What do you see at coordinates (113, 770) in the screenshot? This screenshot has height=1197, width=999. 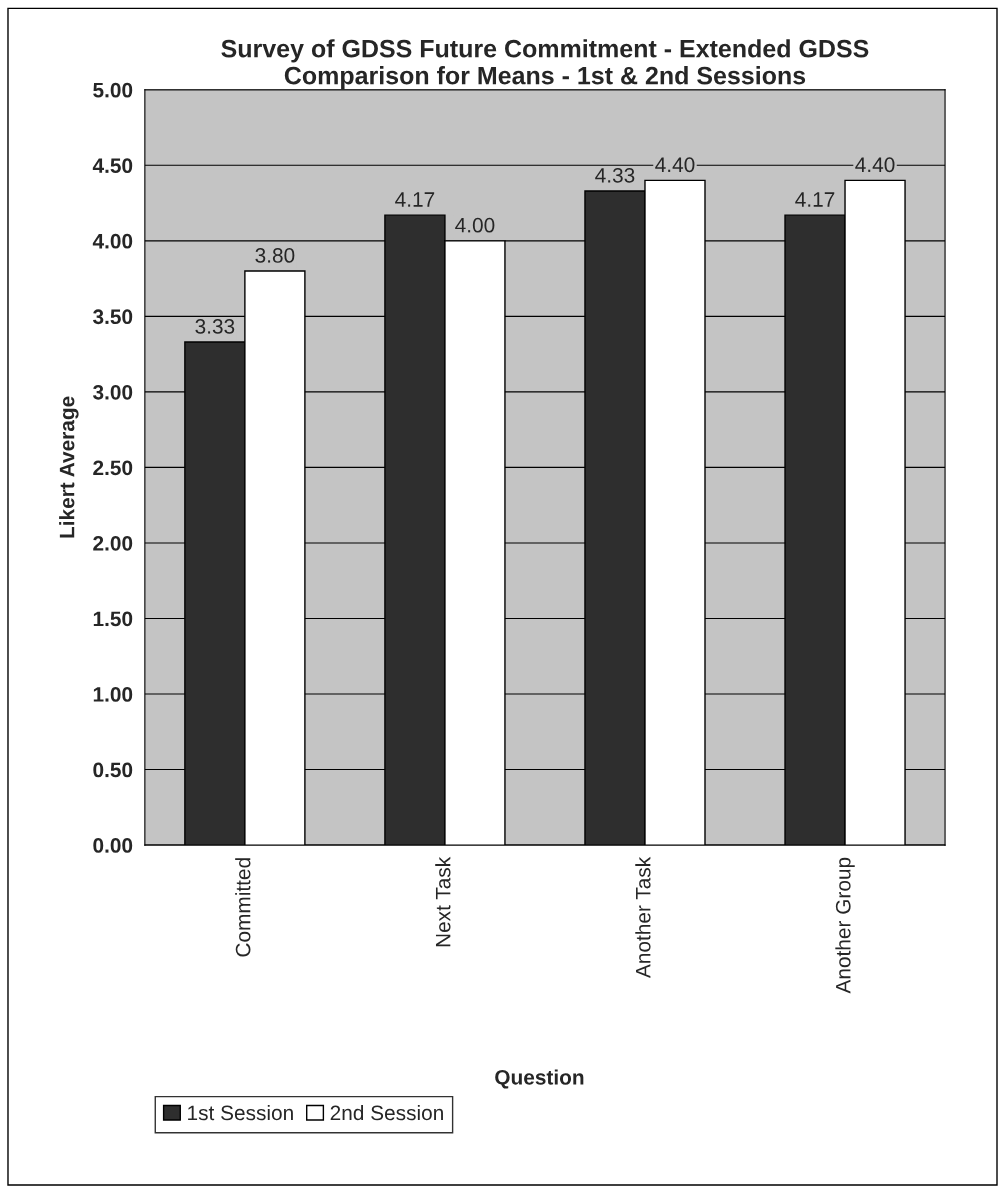 I see `y-tick-label: 0.50` at bounding box center [113, 770].